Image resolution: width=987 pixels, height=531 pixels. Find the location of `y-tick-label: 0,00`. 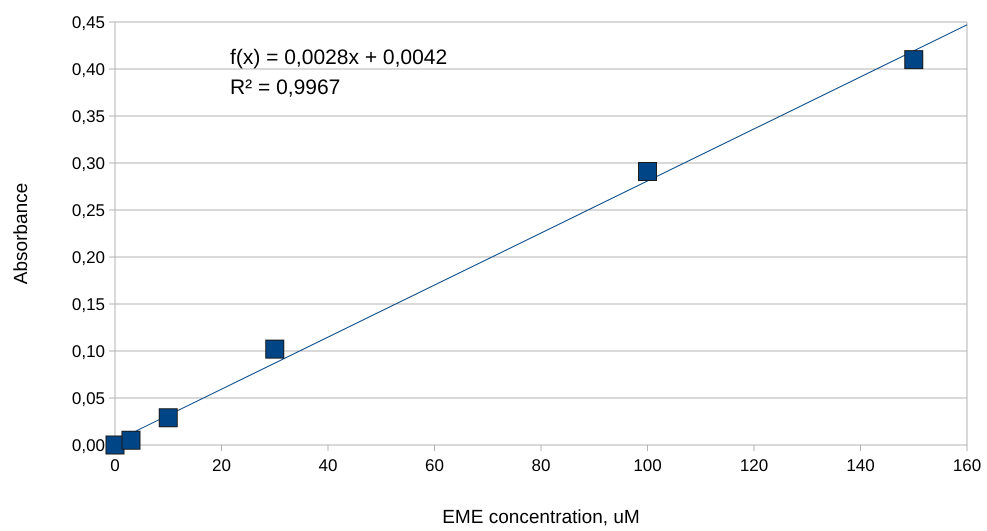

y-tick-label: 0,00 is located at coordinates (88, 445).